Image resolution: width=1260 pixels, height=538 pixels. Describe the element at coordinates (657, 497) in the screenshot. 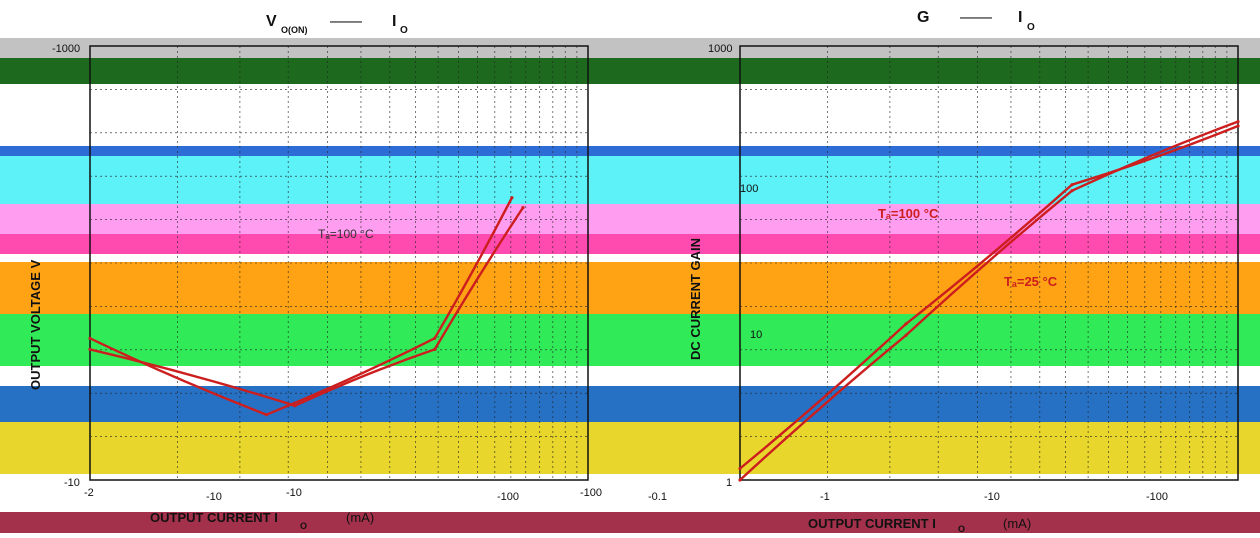

I see `right-xtick-0: -0.1` at that location.